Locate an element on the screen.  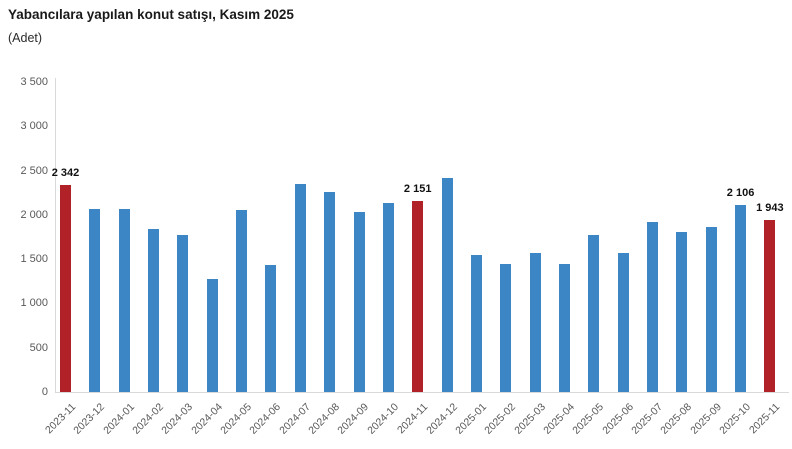
x-tick-label: 2024-06 is located at coordinates (265, 419).